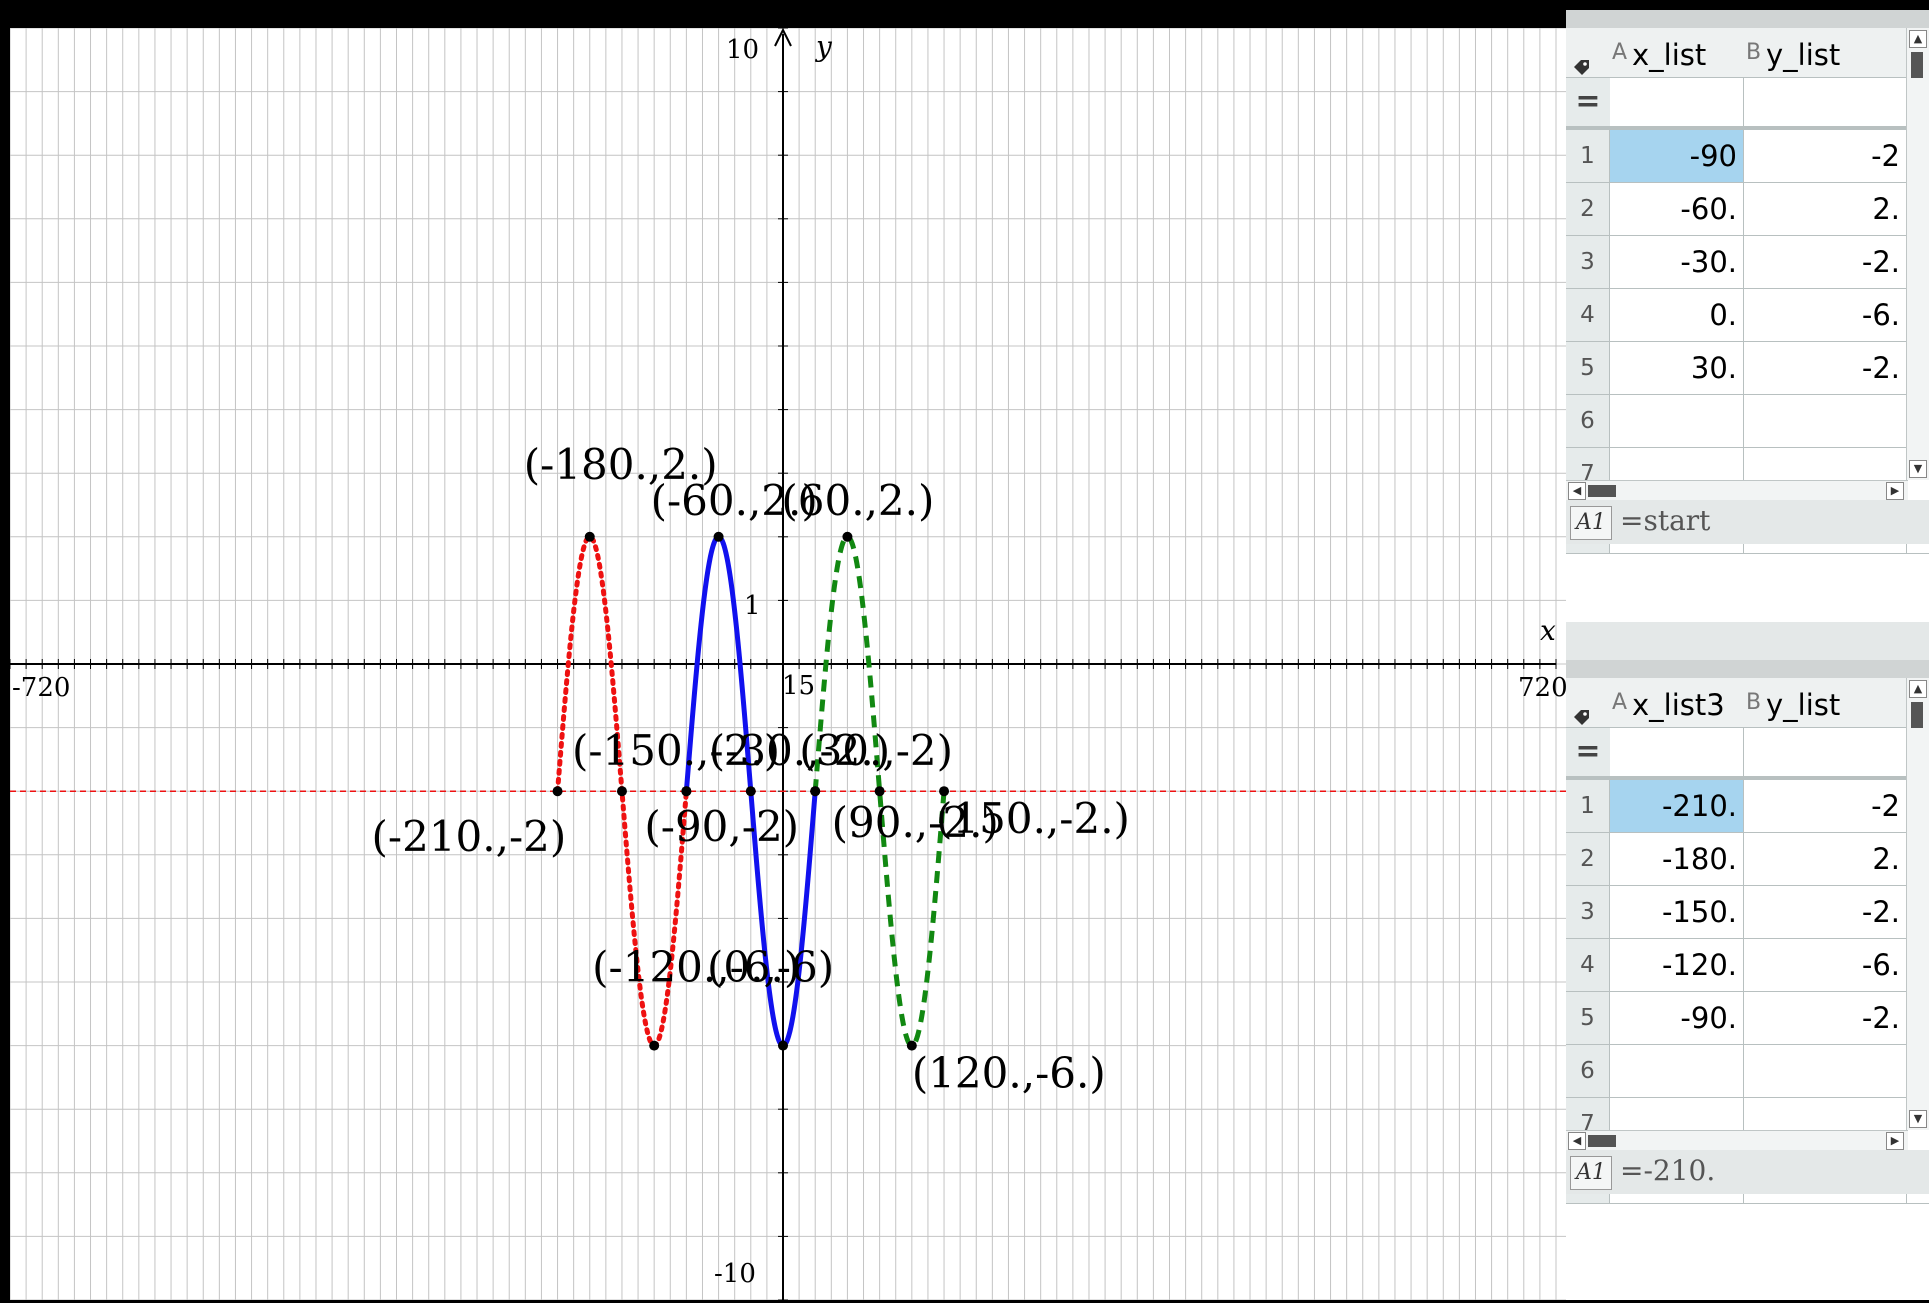 The height and width of the screenshot is (1303, 1929). Describe the element at coordinates (1677, 806) in the screenshot. I see `cell-a: -210.` at that location.